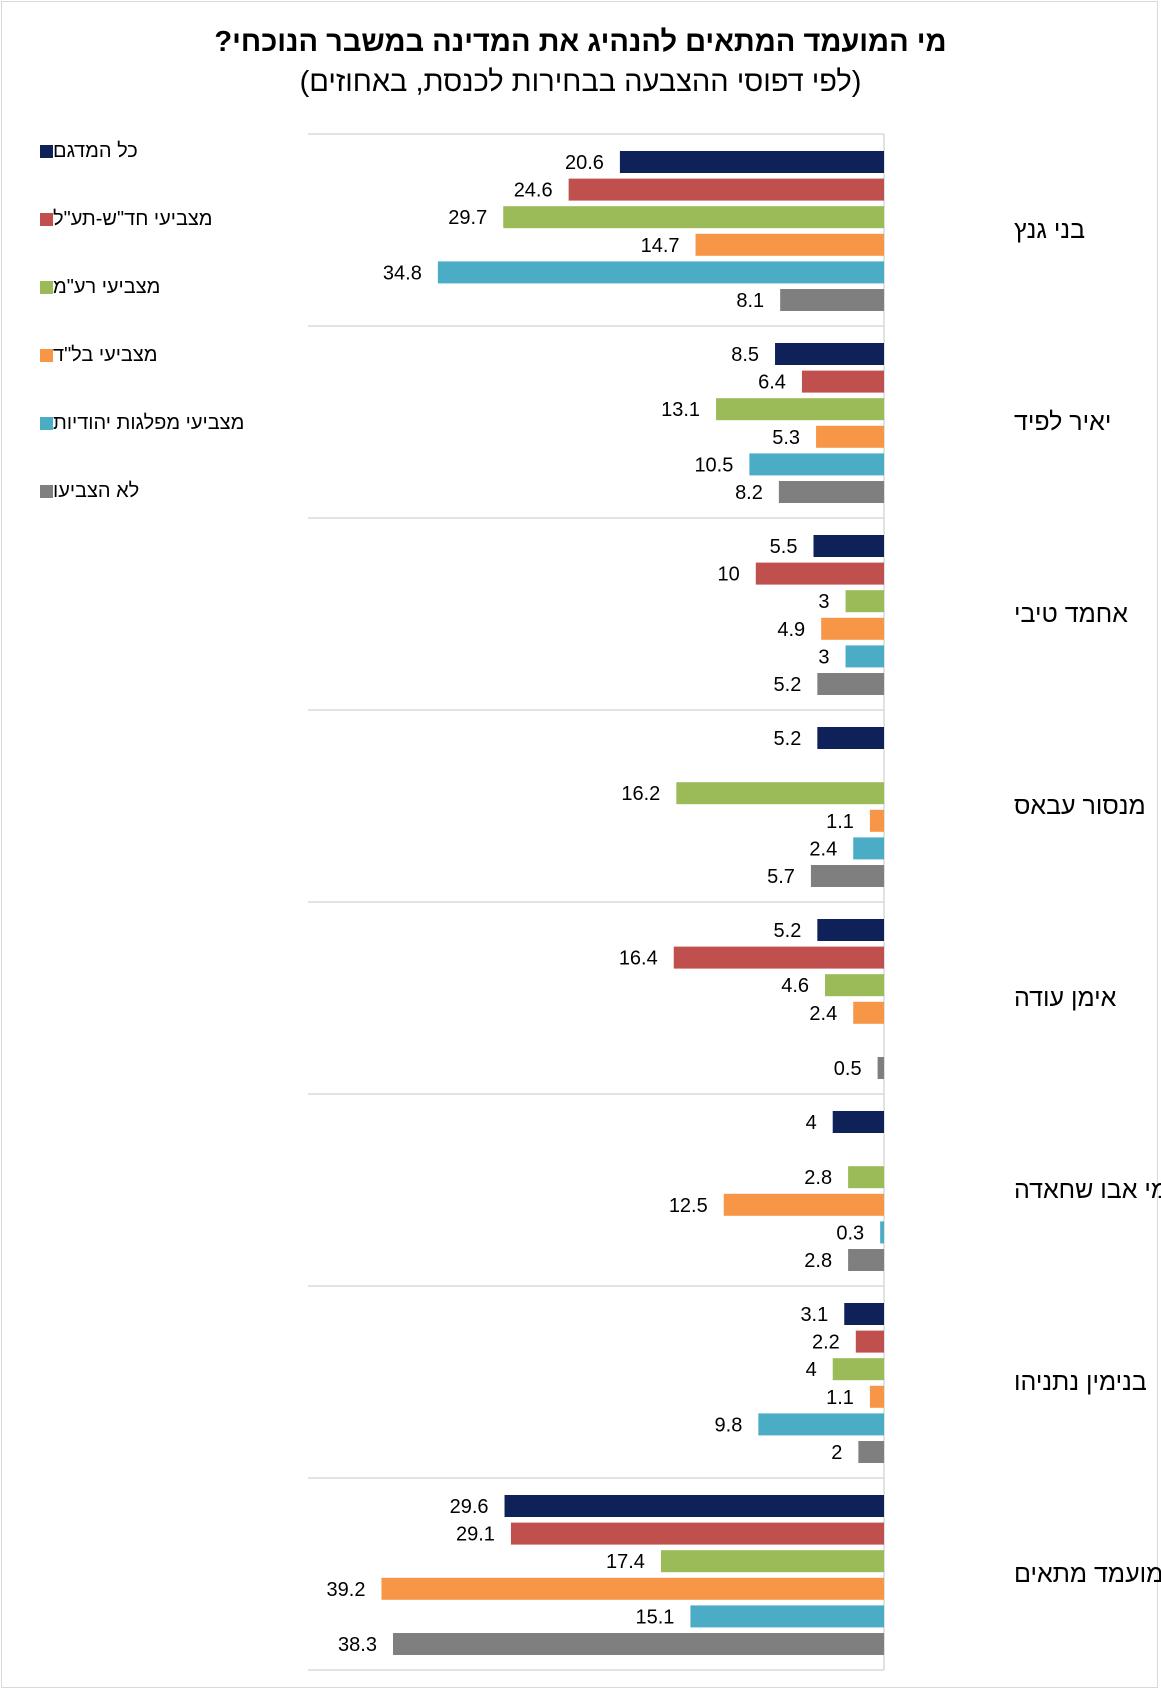  What do you see at coordinates (640, 794) in the screenshot?
I see `data-label: 16.2` at bounding box center [640, 794].